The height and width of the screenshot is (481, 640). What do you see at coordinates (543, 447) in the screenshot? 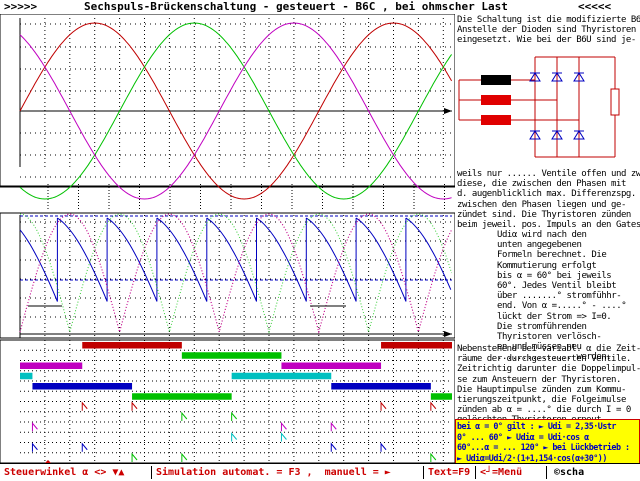
I see `formula-line: 60°...α = ... 120° ► bei Lückbetrieb :` at bounding box center [543, 447].